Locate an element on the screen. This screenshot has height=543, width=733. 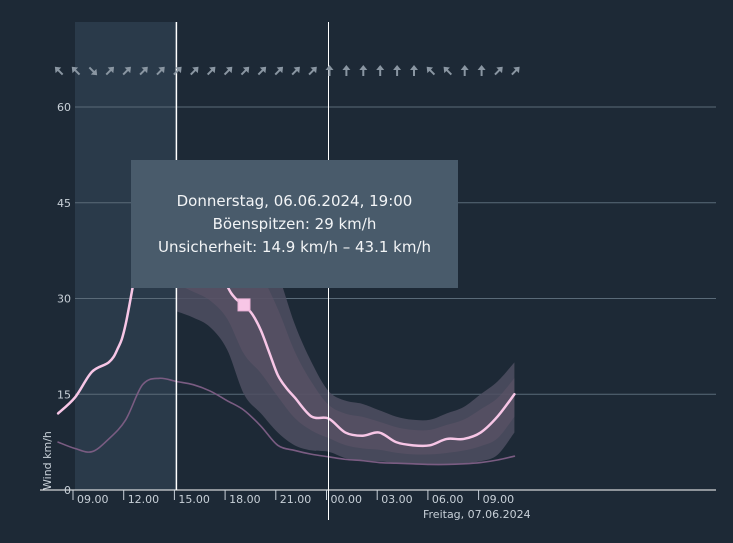
tooltip-date: Donnerstag, 06.06.2024, 19:00 is located at coordinates (294, 201).